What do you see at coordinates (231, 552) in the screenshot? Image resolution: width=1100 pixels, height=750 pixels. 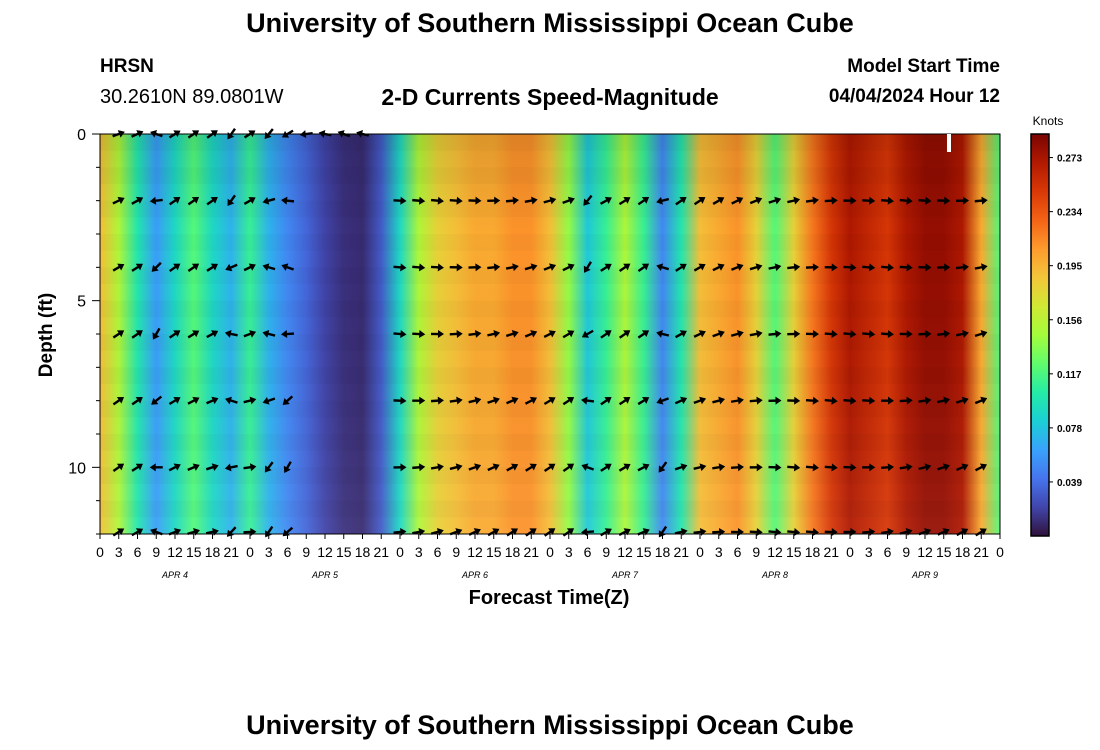 I see `x-tick-label: 21` at bounding box center [231, 552].